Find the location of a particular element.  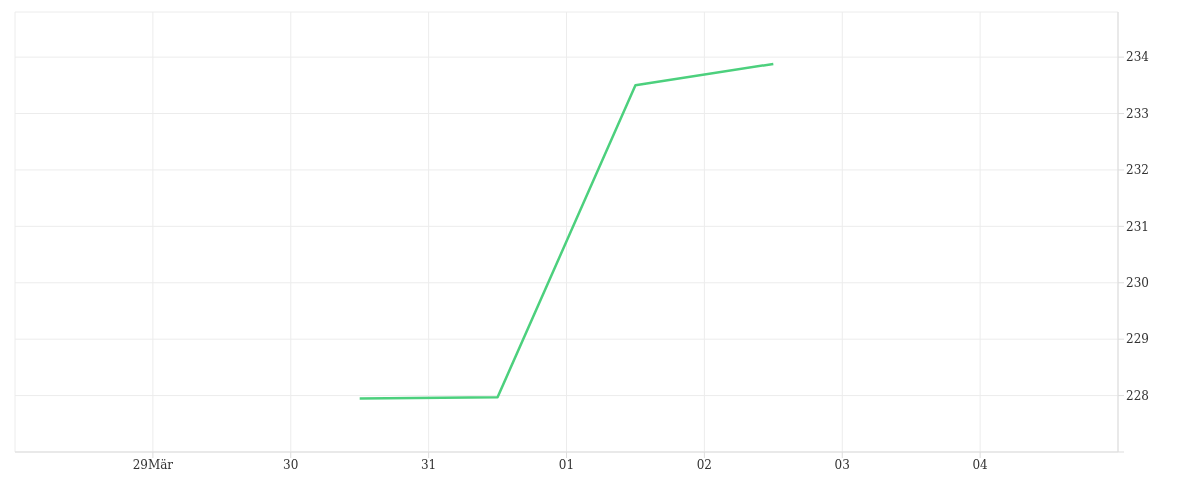

y-tick-label: 232 is located at coordinates (1137, 170).